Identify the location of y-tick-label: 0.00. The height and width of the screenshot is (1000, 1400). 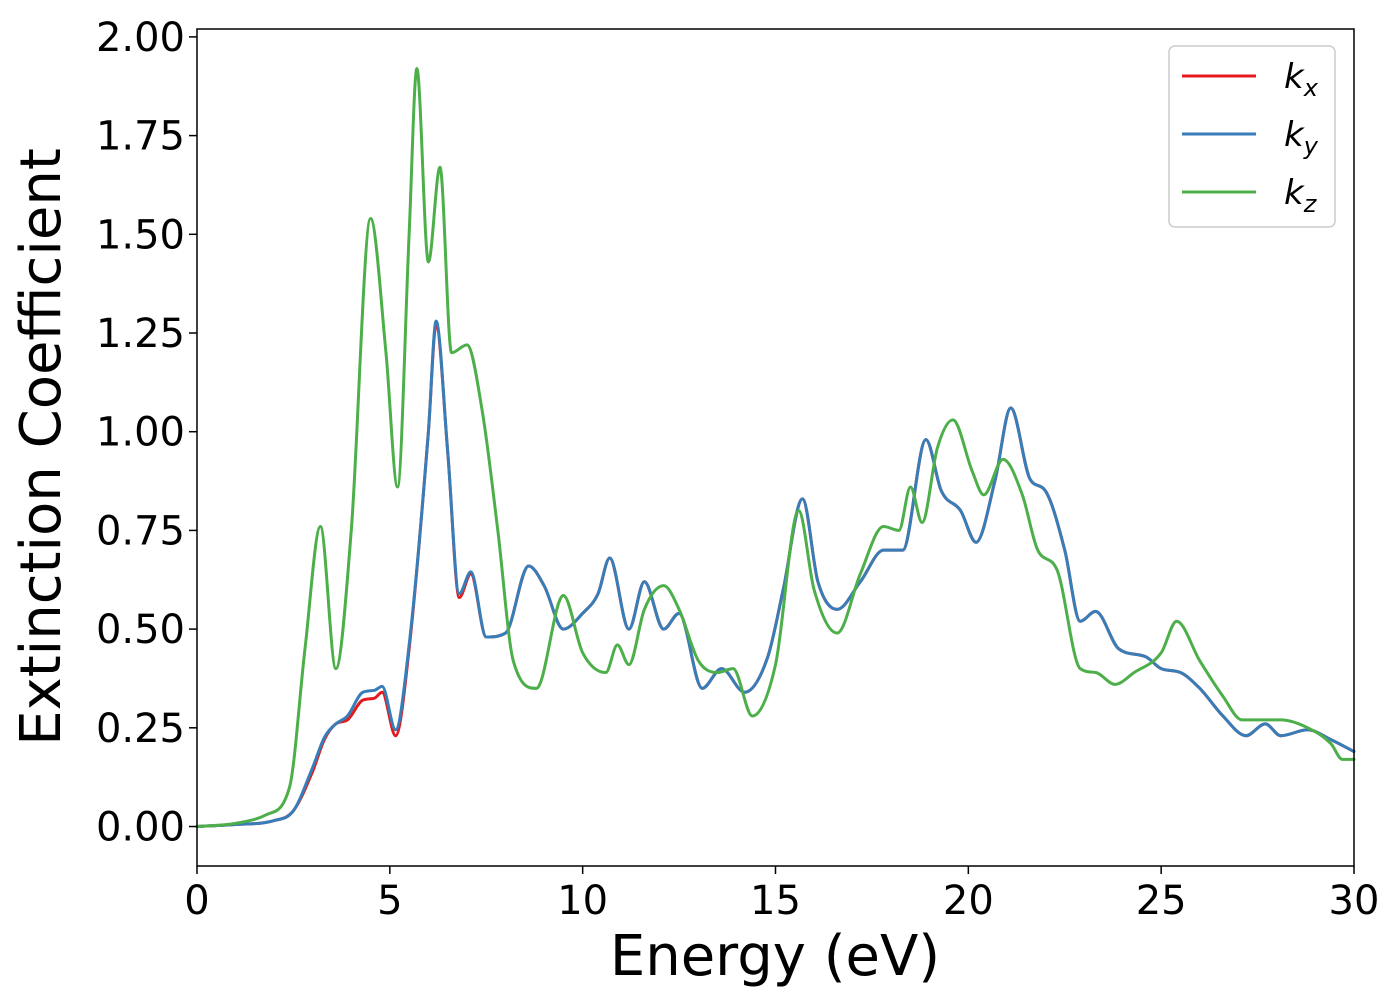
(140, 828).